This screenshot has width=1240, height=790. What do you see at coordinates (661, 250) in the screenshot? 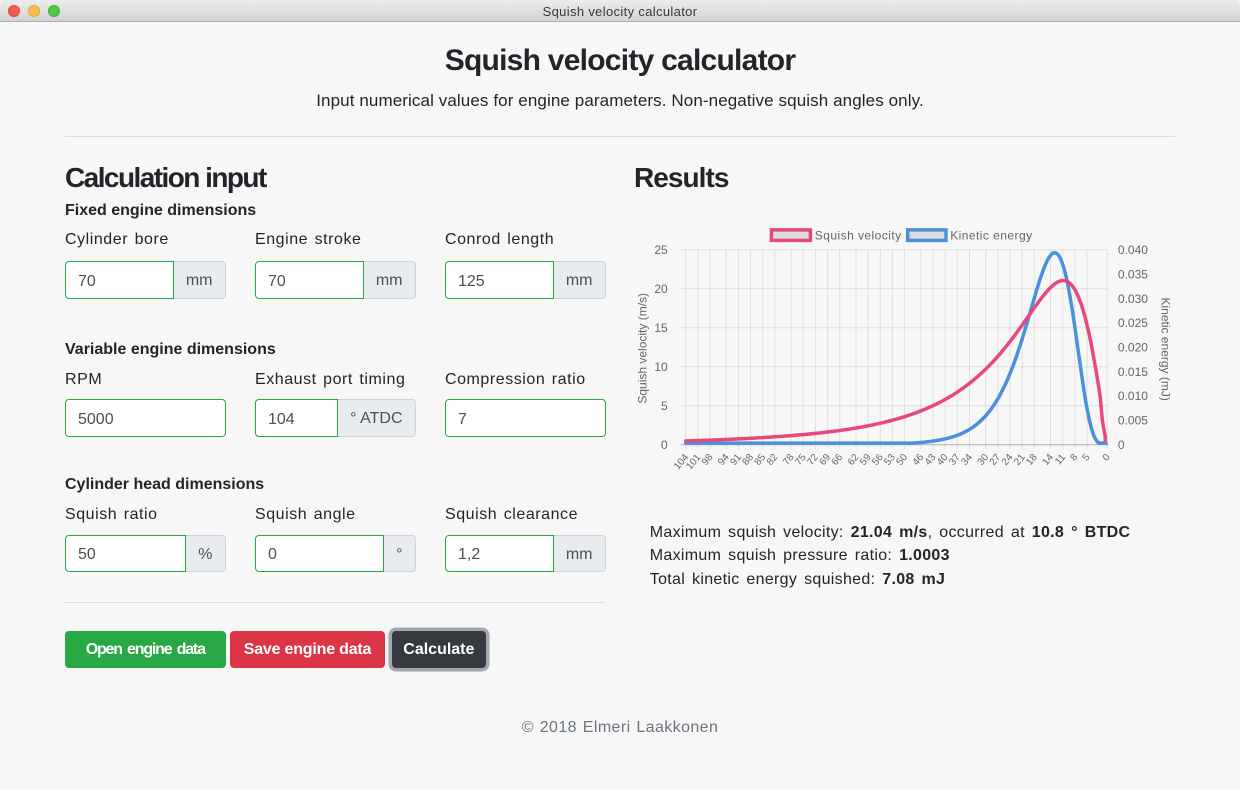
I see `svg-text: 25` at bounding box center [661, 250].